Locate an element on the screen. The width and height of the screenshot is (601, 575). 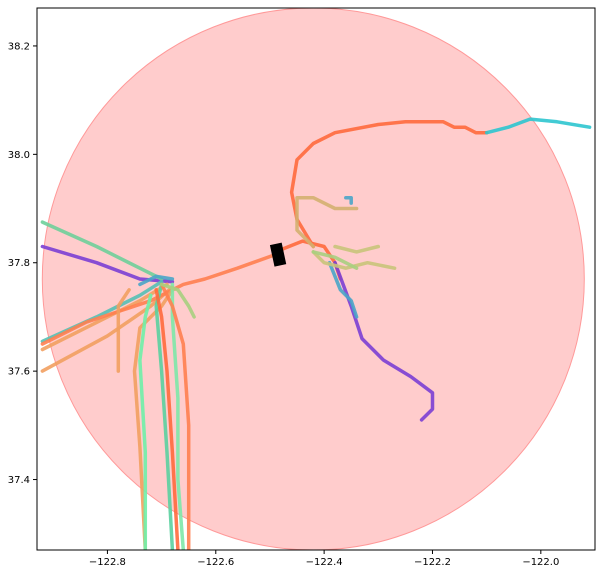
marker-rectangle is located at coordinates (278, 254).